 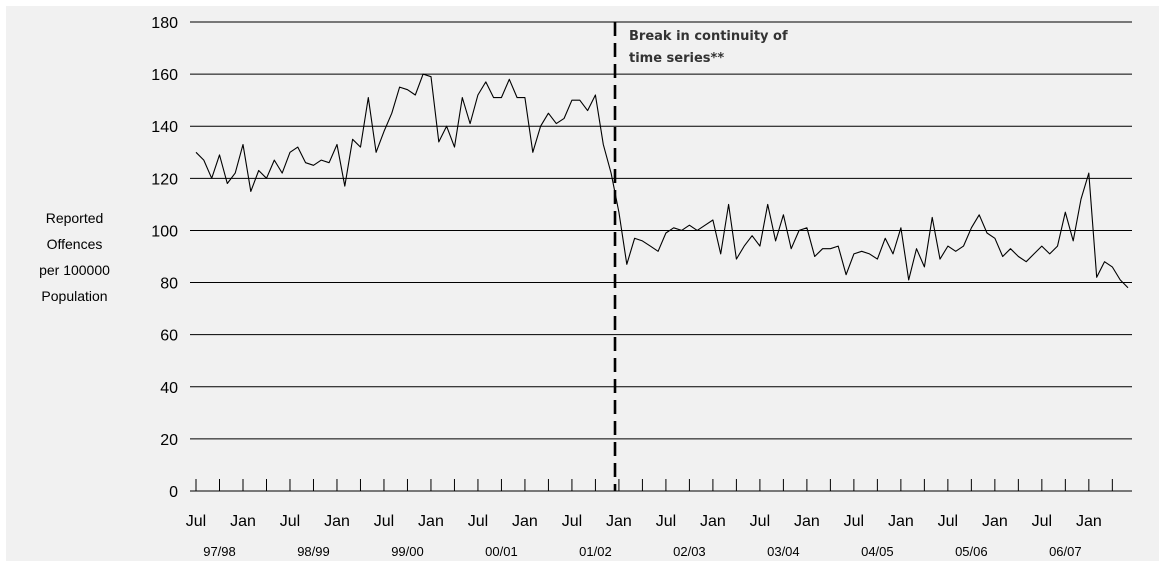 I want to click on x-year-label: 97/98, so click(x=219, y=551).